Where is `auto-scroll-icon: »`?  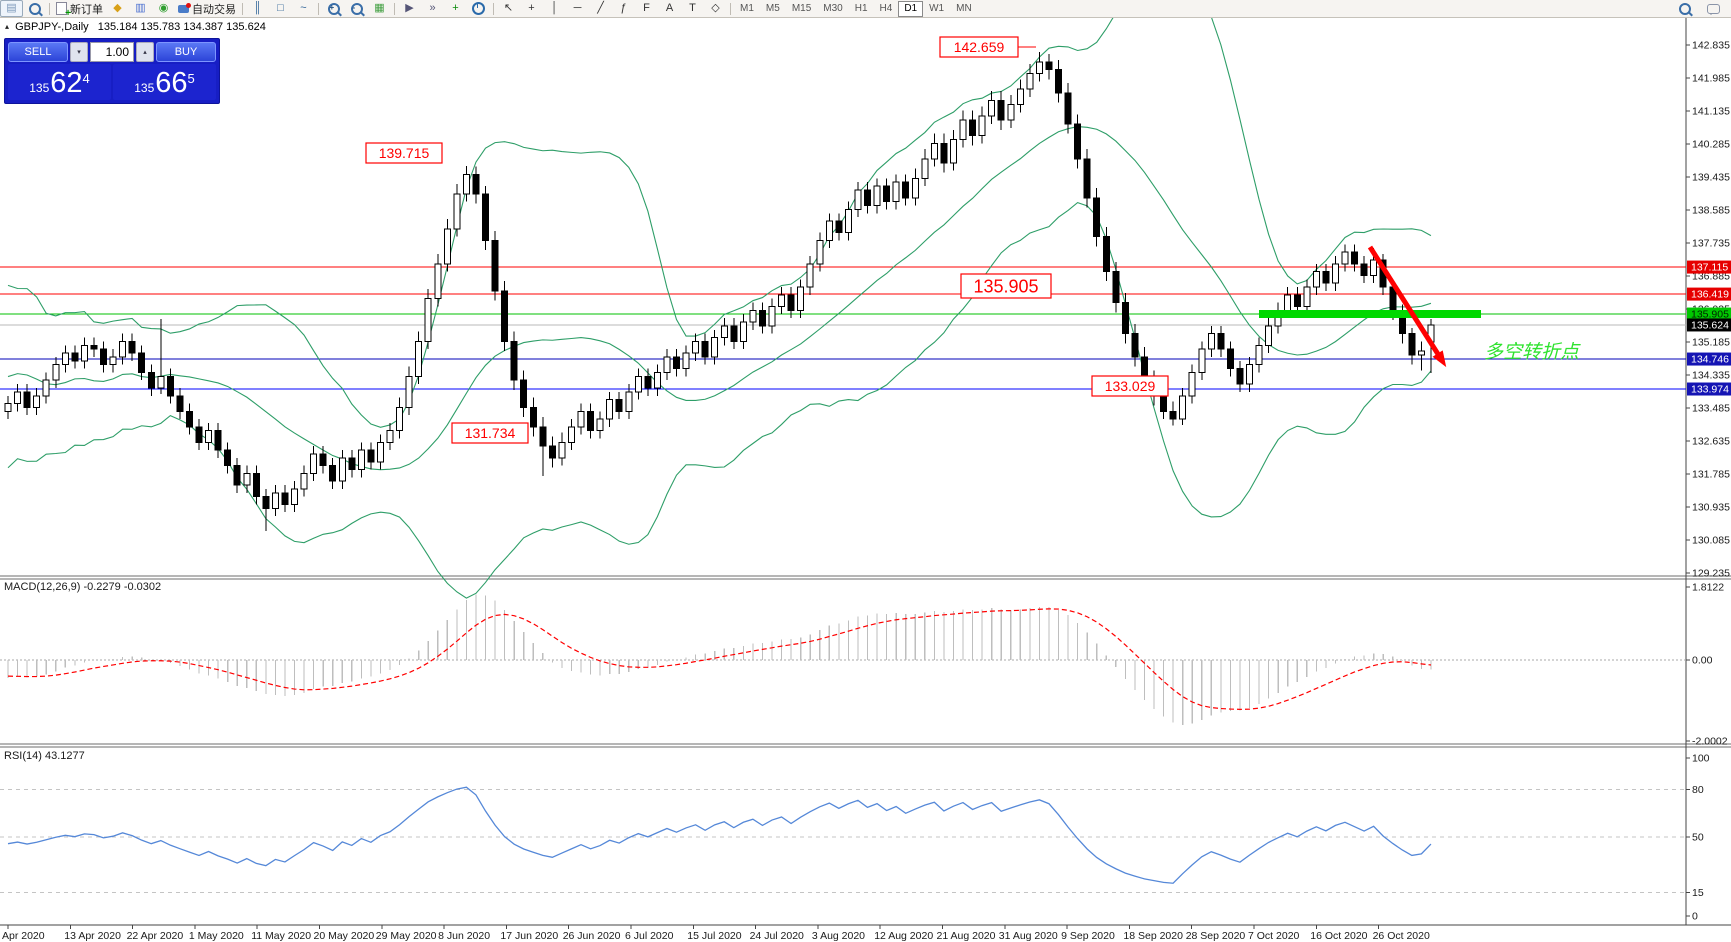
auto-scroll-icon: » is located at coordinates (432, 8).